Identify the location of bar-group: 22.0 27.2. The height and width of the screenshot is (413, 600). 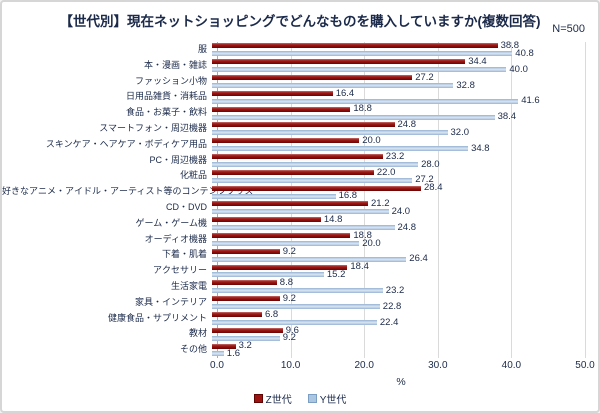
(405, 177).